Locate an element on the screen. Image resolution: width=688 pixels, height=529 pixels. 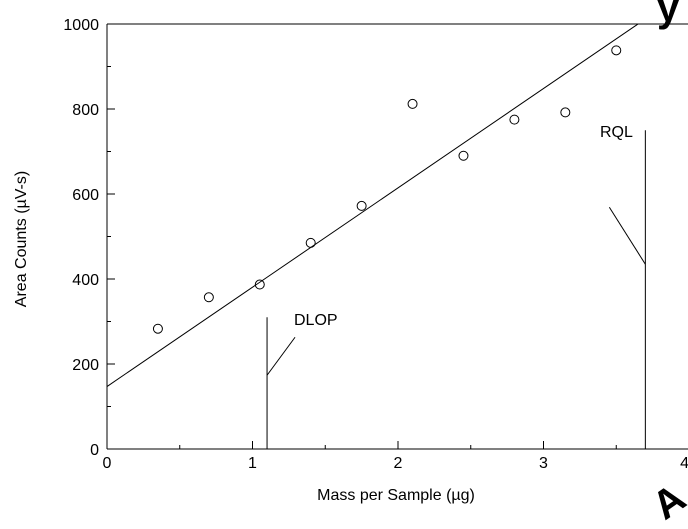
y-axis-label: Area Counts (µV-s) is located at coordinates (21, 239).